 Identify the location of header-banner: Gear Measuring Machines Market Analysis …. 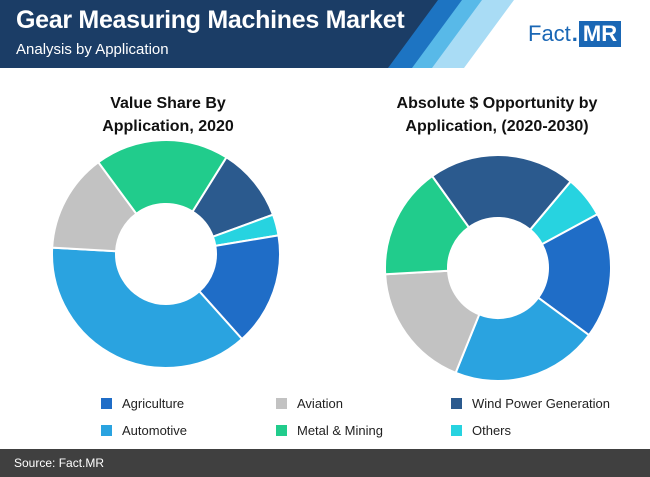
(325, 34).